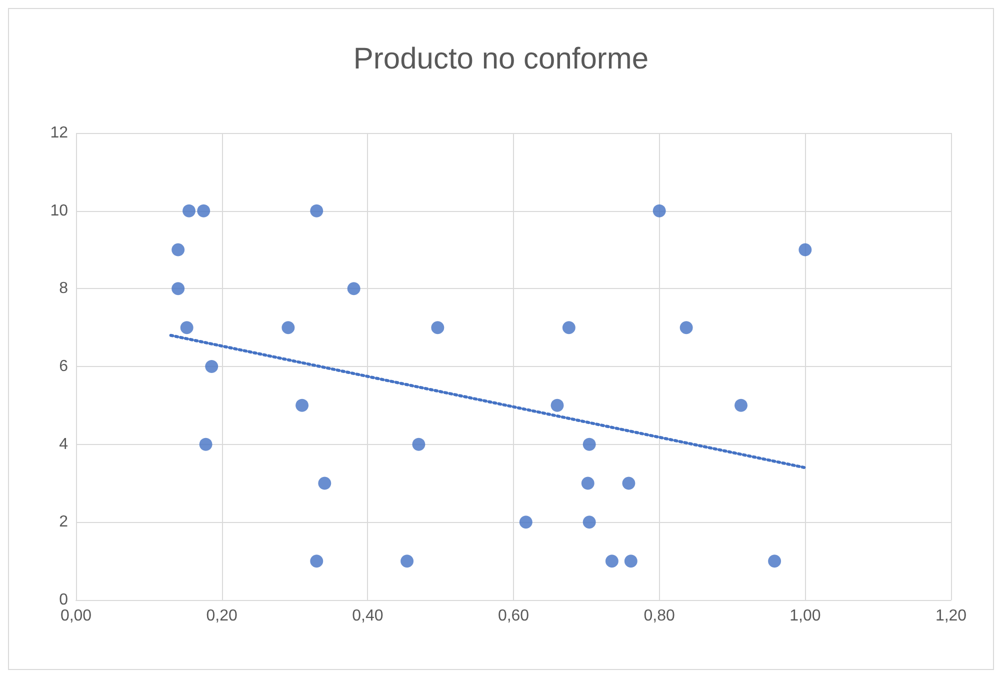 The width and height of the screenshot is (1000, 678). I want to click on y-tick-label: 2, so click(63, 522).